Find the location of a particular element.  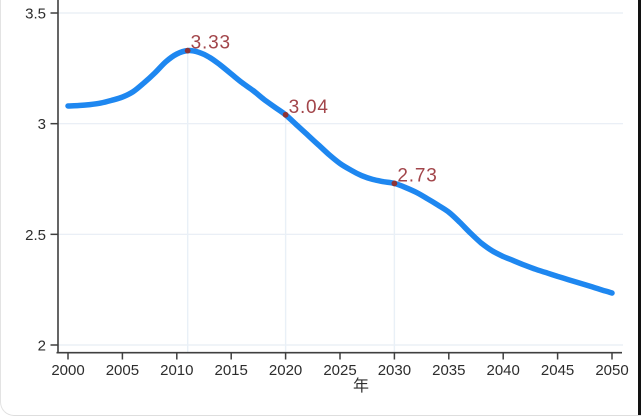

y-tick-label: 2 is located at coordinates (42, 346).